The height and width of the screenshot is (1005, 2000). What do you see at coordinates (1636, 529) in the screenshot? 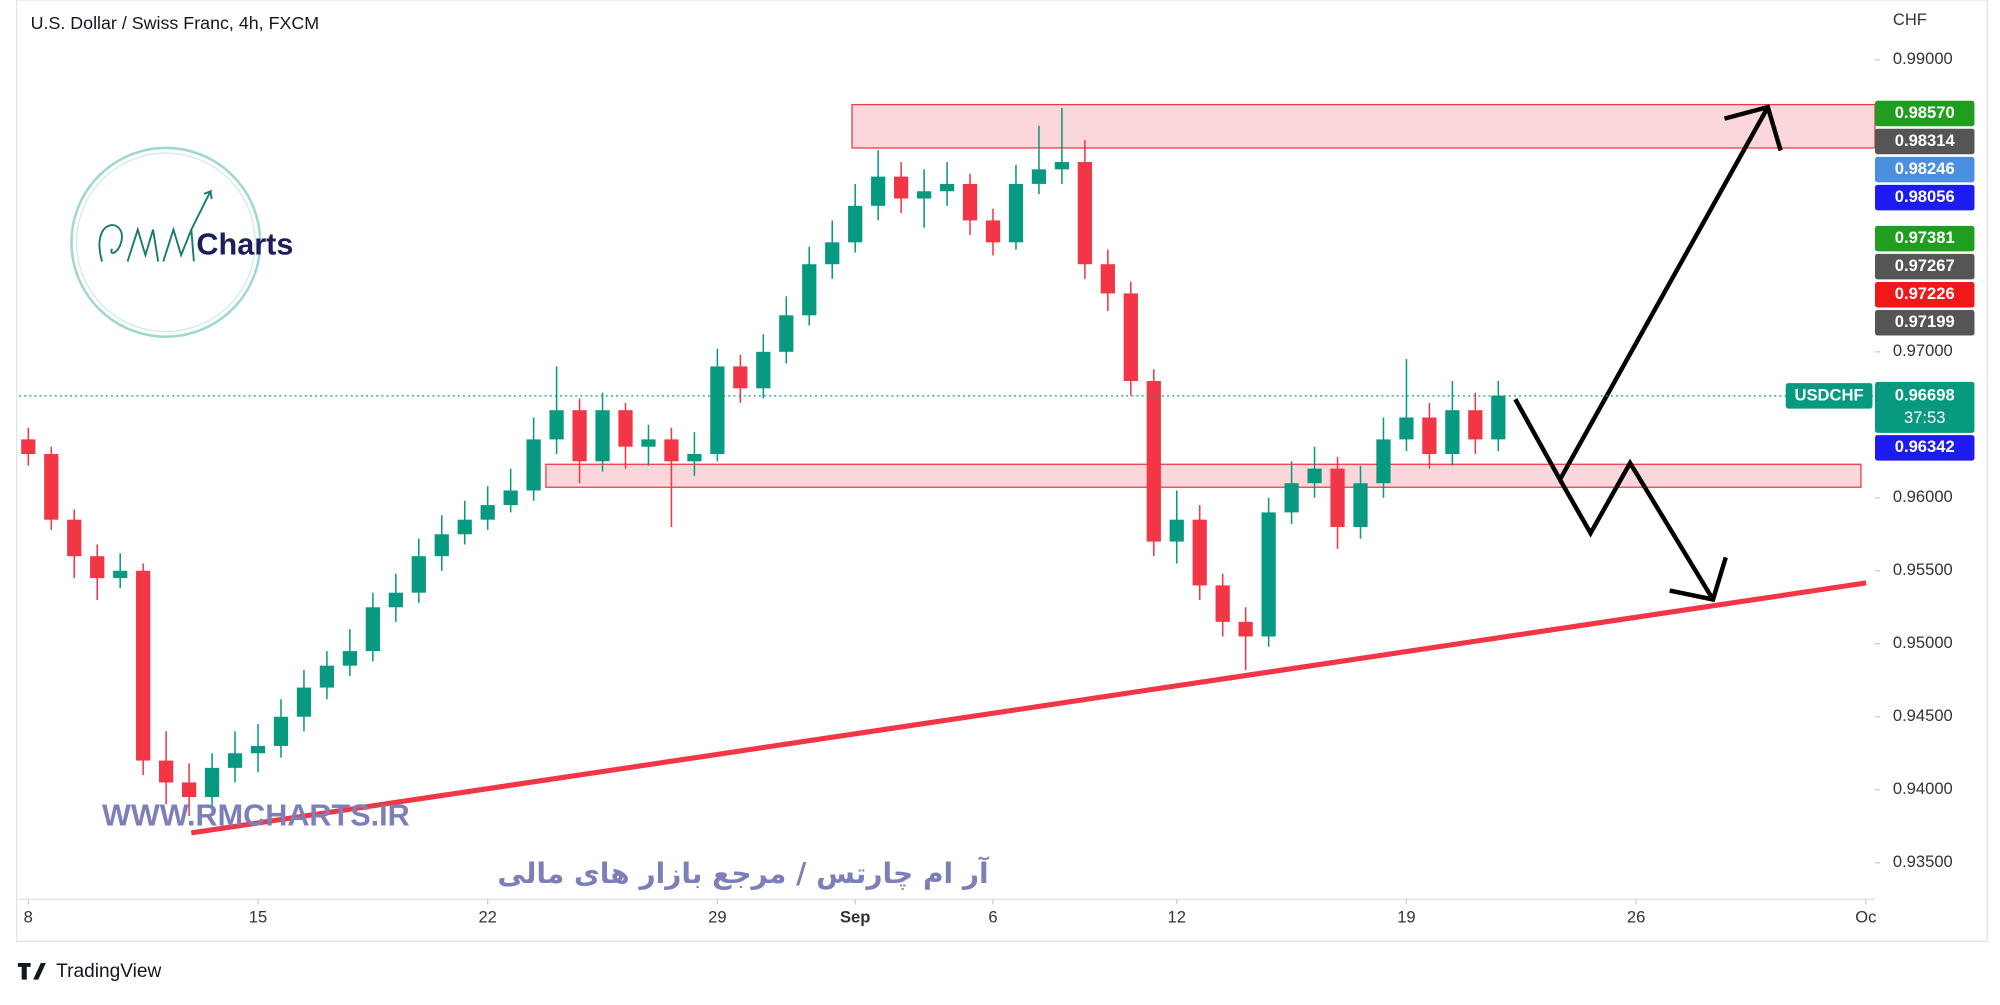
I see `arrow-down` at bounding box center [1636, 529].